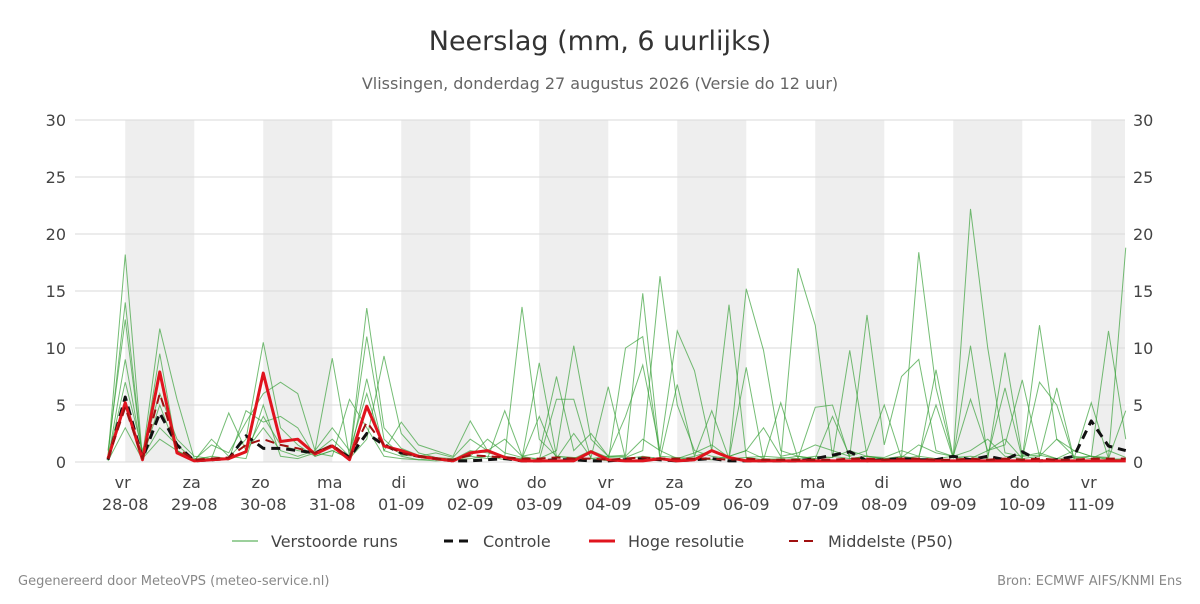 This screenshot has height=604, width=1200. Describe the element at coordinates (608, 493) in the screenshot. I see `x-tick-label: vr 04-09` at that location.